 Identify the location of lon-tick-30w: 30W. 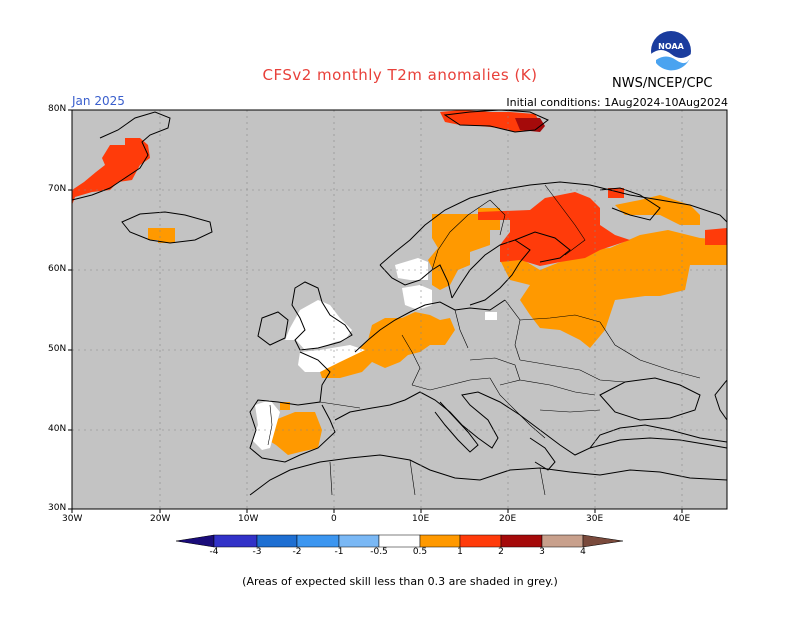
(72, 519).